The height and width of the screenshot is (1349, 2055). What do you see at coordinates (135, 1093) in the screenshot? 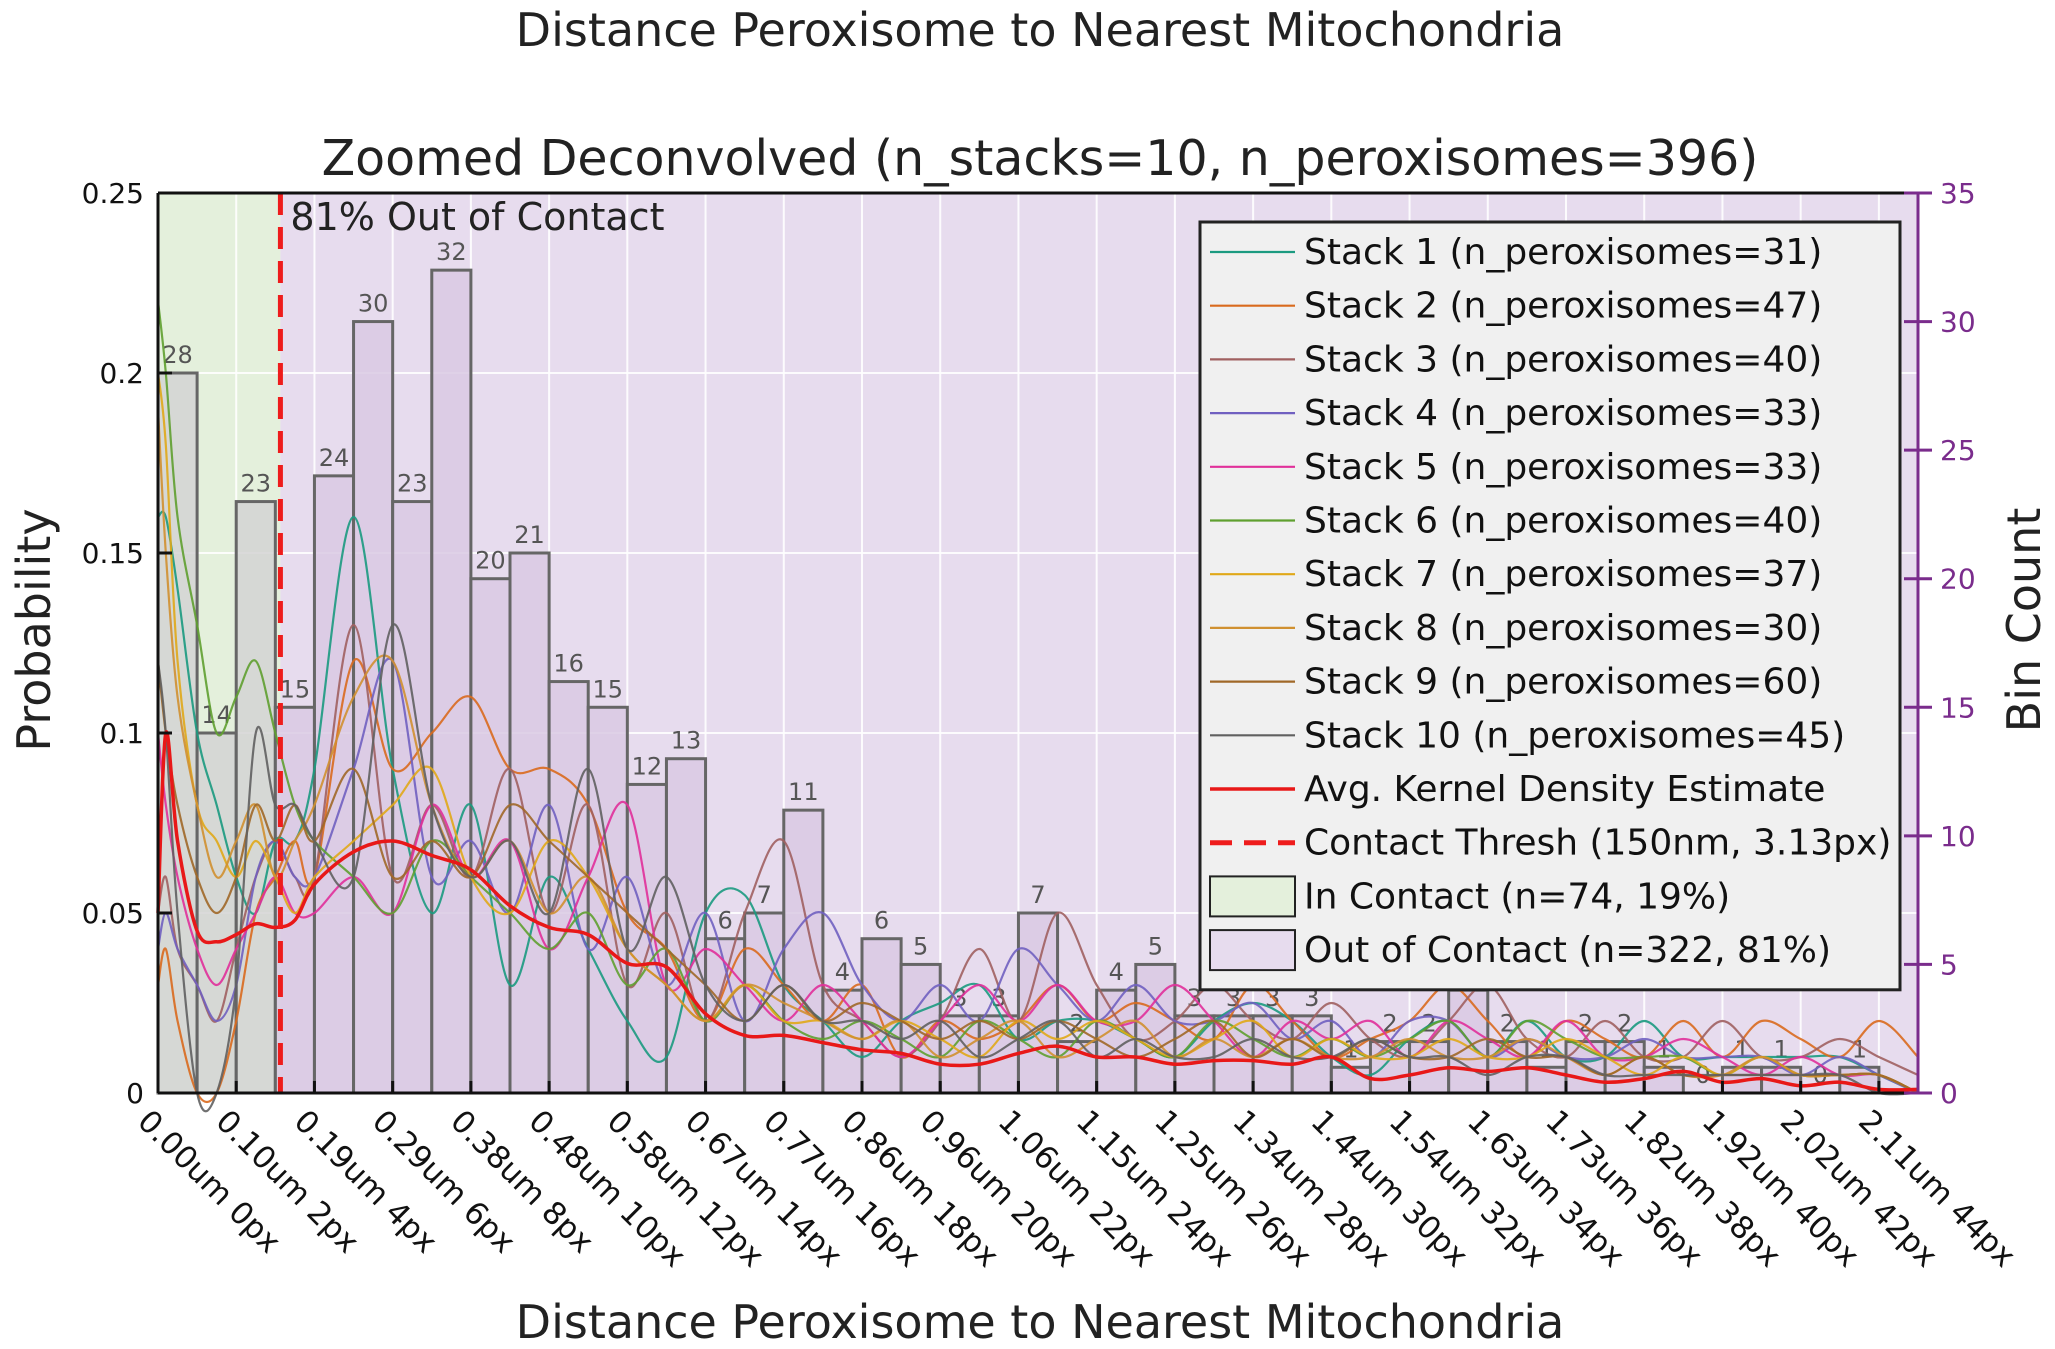
I see `y-tick-label-left: 0` at bounding box center [135, 1093].